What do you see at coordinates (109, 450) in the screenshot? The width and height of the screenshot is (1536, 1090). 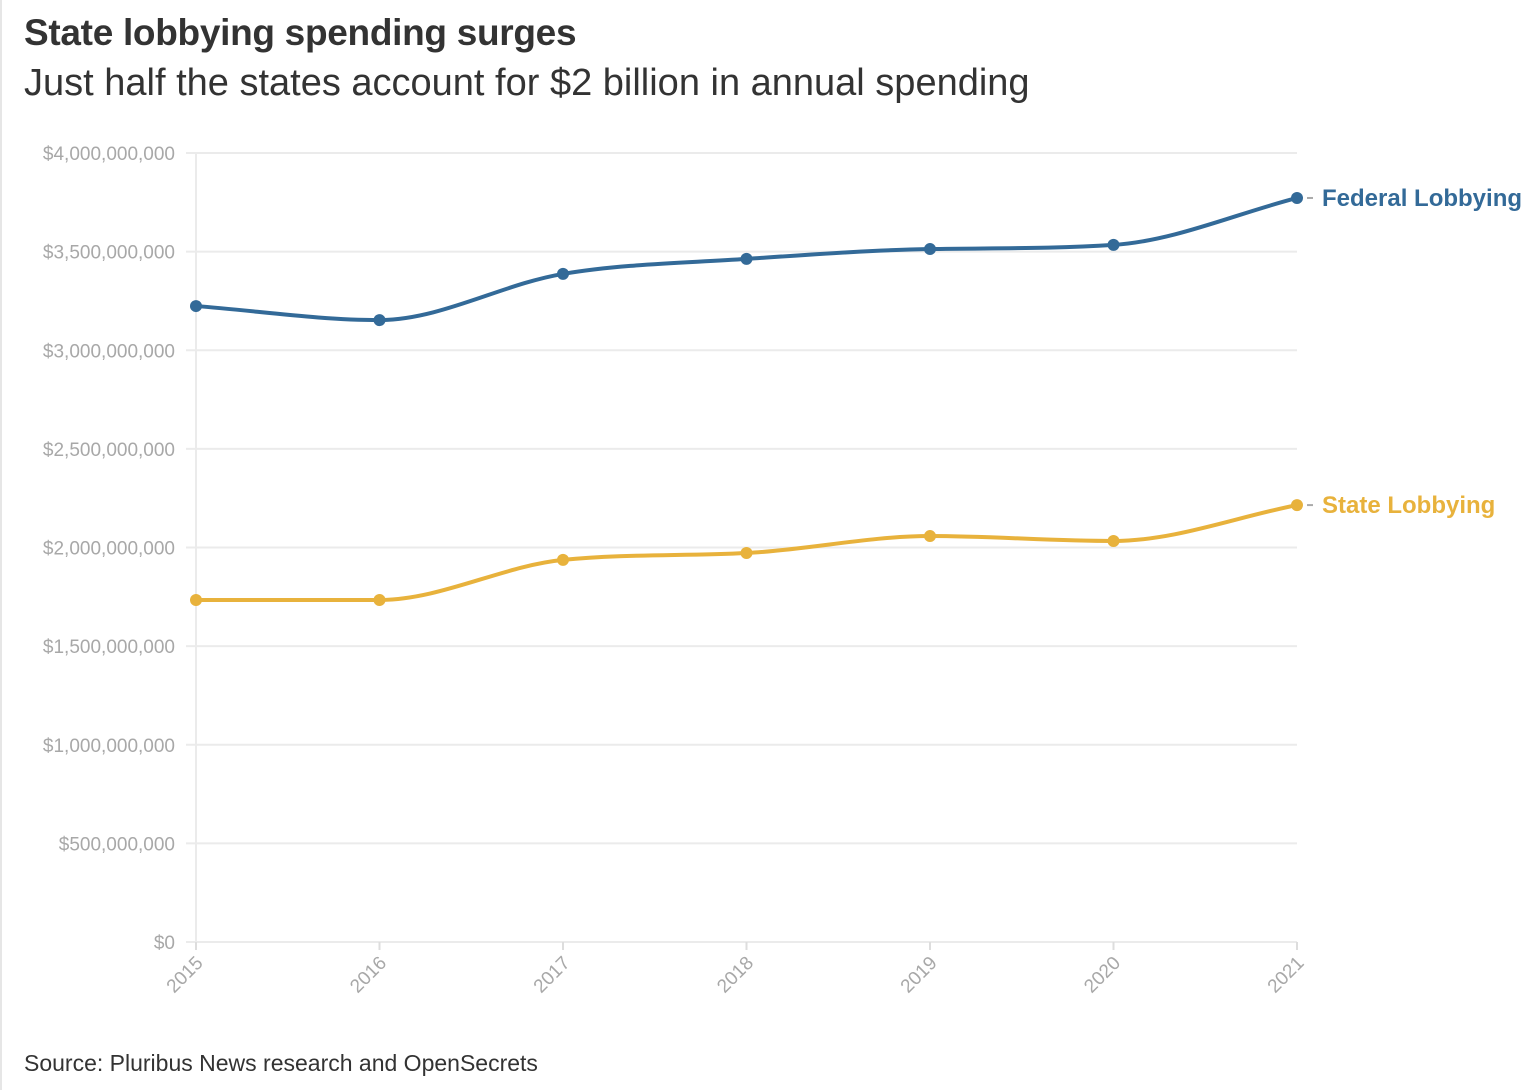 I see `y-tick-label: $2,500,000,000` at bounding box center [109, 450].